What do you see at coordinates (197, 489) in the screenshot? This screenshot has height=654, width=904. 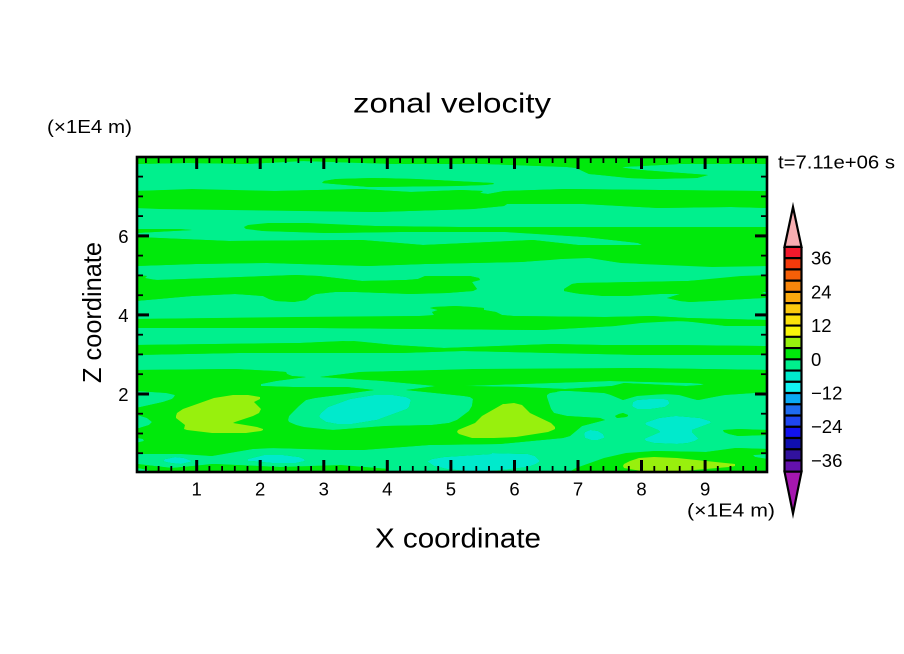 I see `svg-text: 1` at bounding box center [197, 489].